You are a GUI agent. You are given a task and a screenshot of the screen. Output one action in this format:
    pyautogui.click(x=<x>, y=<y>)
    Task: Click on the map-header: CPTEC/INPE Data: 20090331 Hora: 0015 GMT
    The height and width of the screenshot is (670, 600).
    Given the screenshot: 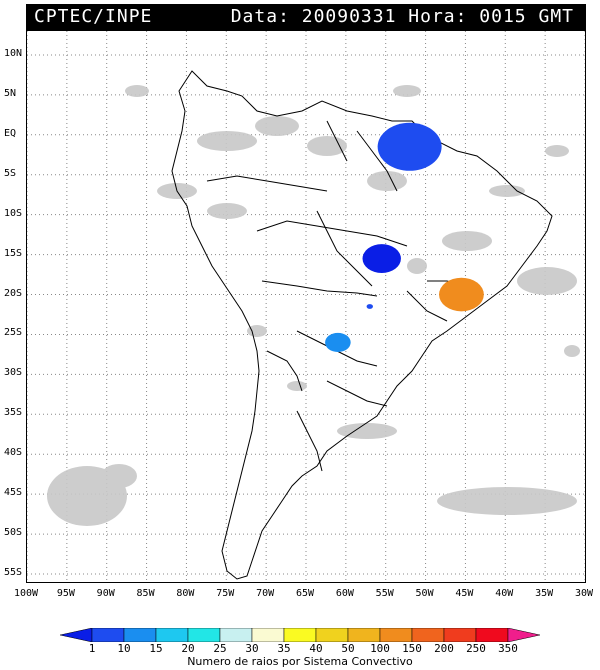 What is the action you would take?
    pyautogui.click(x=306, y=17)
    